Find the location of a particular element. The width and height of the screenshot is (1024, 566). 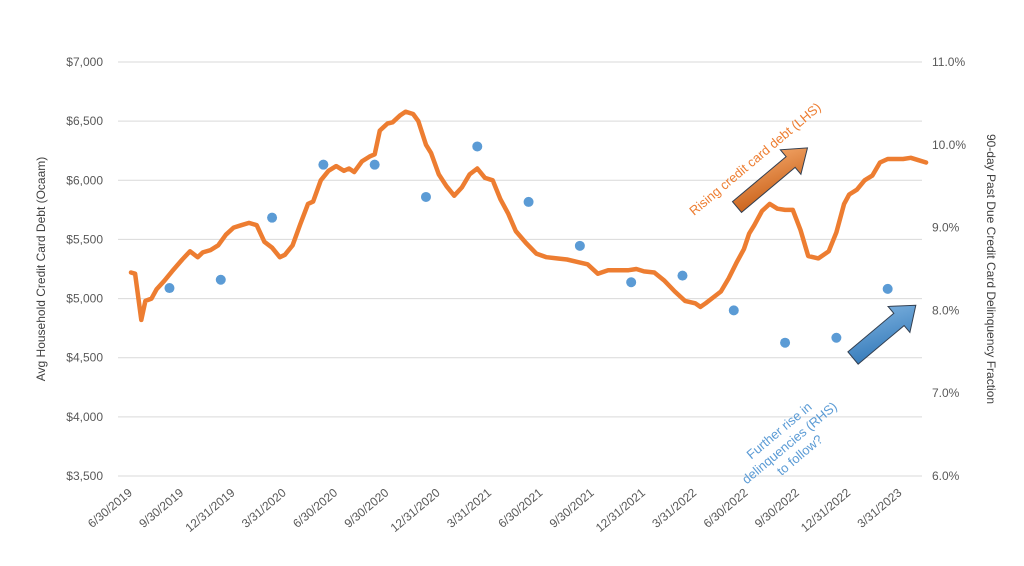

y-left-tick-label: $7,000 is located at coordinates (84, 62).